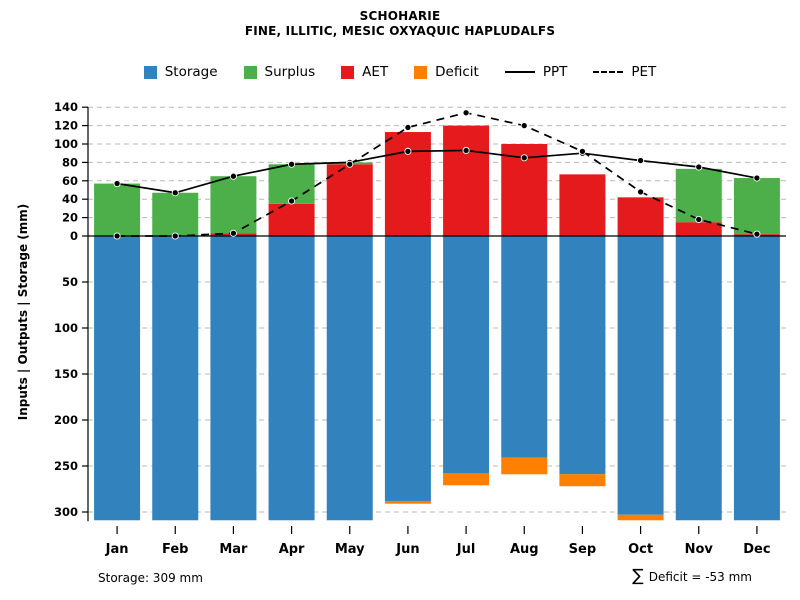 This screenshot has width=800, height=600. I want to click on ppt-line-sample, so click(519, 72).